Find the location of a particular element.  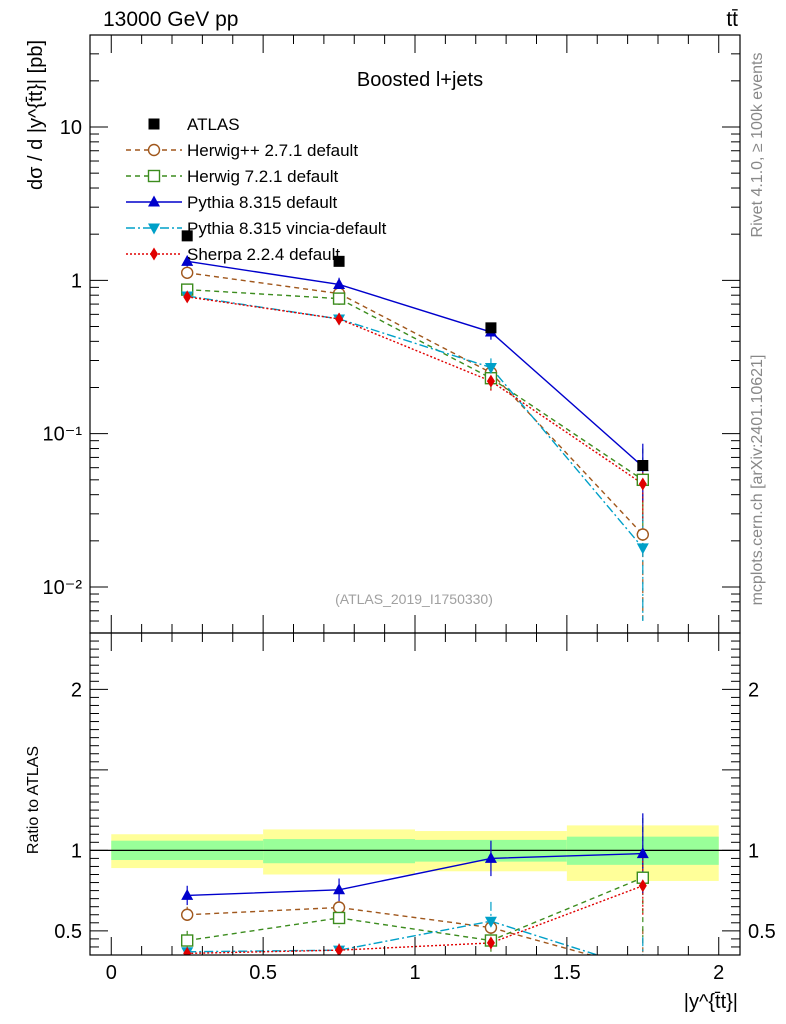

rivet-label: Rivet 4.1.0, ≥ 100k events is located at coordinates (757, 145).